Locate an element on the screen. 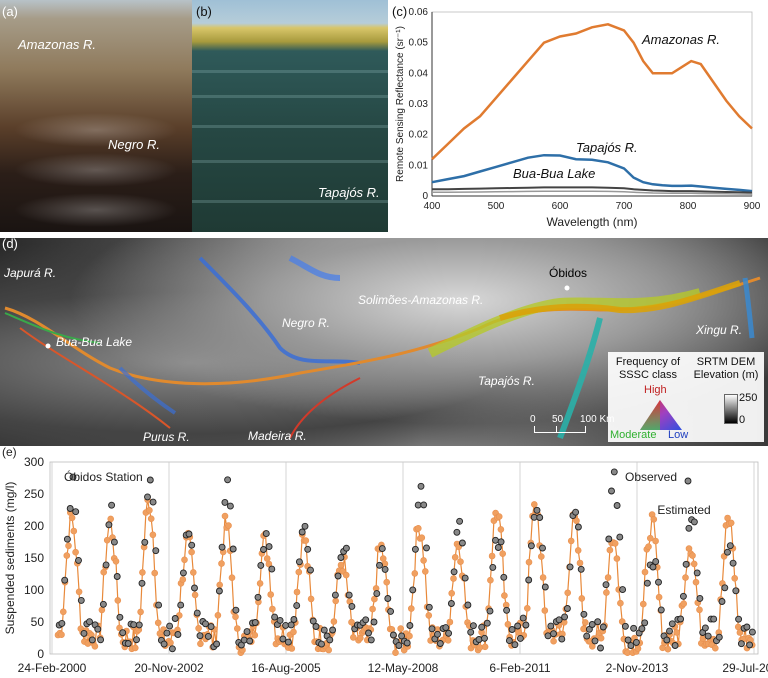 Image resolution: width=768 pixels, height=678 pixels. scale-bar-tick is located at coordinates (556, 429).